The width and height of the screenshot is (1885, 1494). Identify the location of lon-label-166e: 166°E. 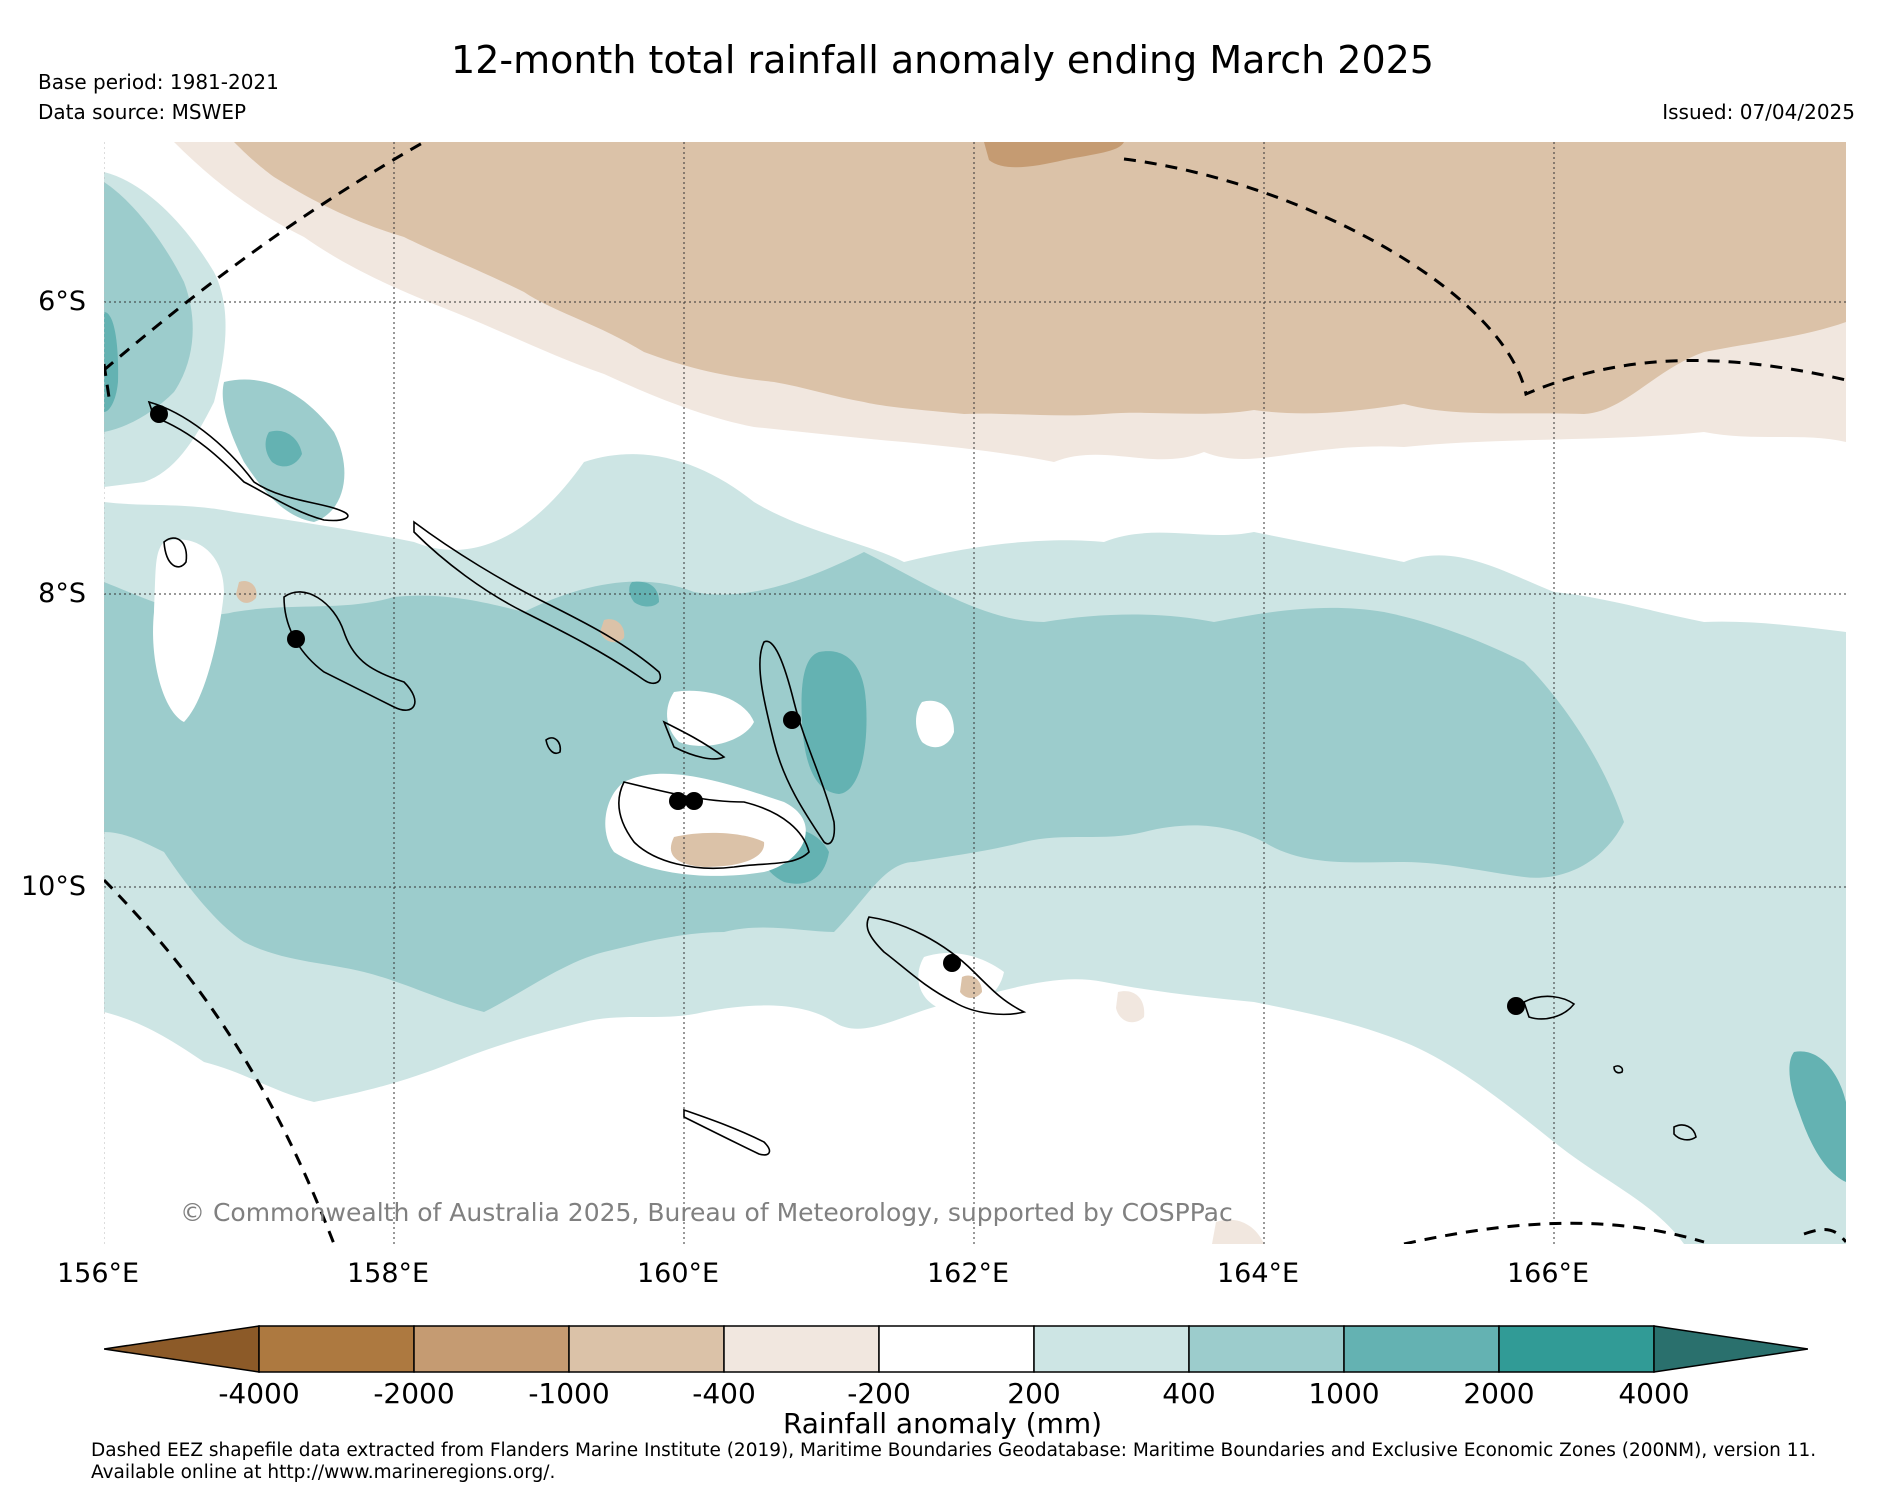
(1548, 1273).